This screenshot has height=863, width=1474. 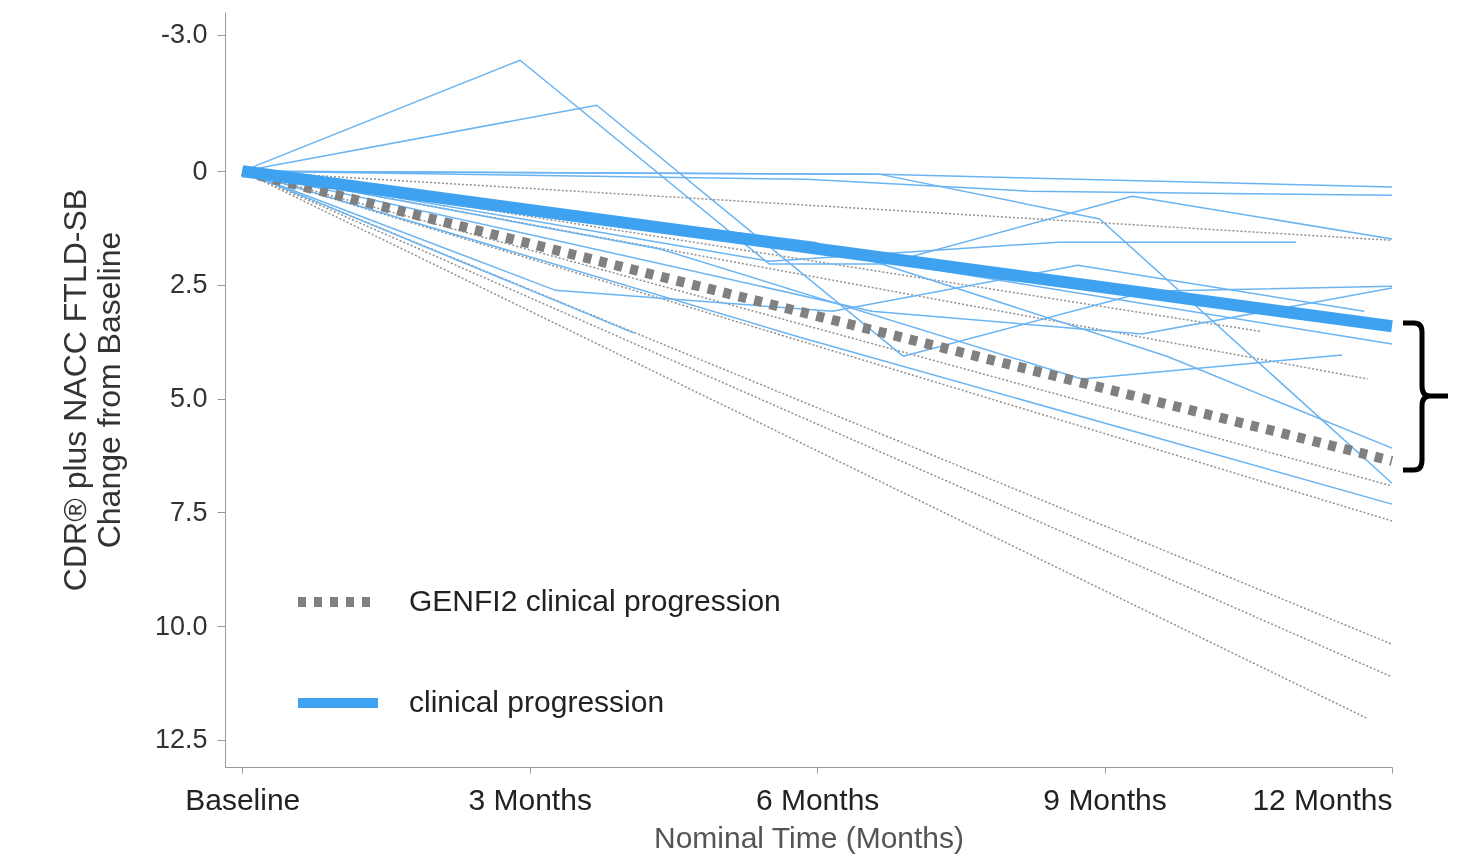 What do you see at coordinates (595, 600) in the screenshot?
I see `legend-label: GENFI2 clinical progression` at bounding box center [595, 600].